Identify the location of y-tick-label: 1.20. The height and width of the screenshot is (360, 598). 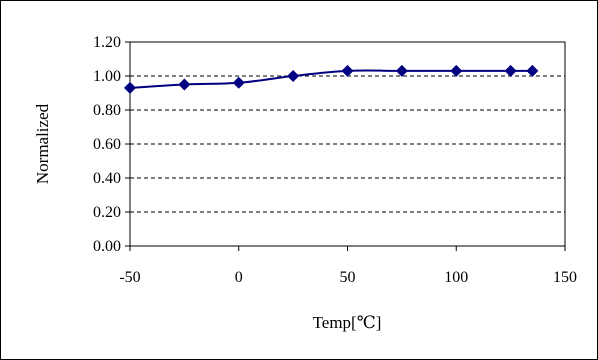
(107, 42).